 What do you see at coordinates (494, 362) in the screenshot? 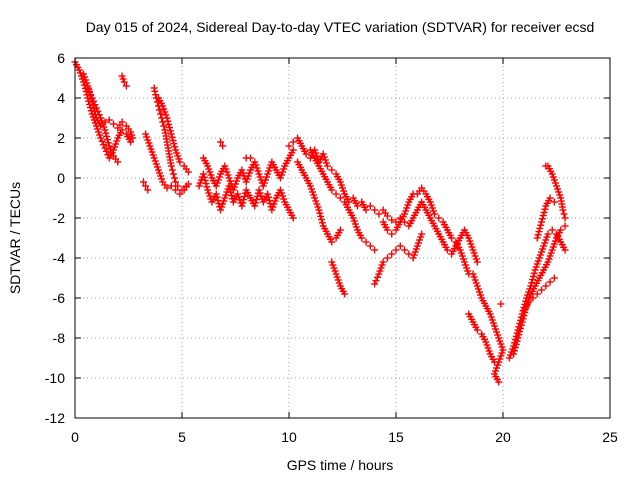
I see `data-point-track-v` at bounding box center [494, 362].